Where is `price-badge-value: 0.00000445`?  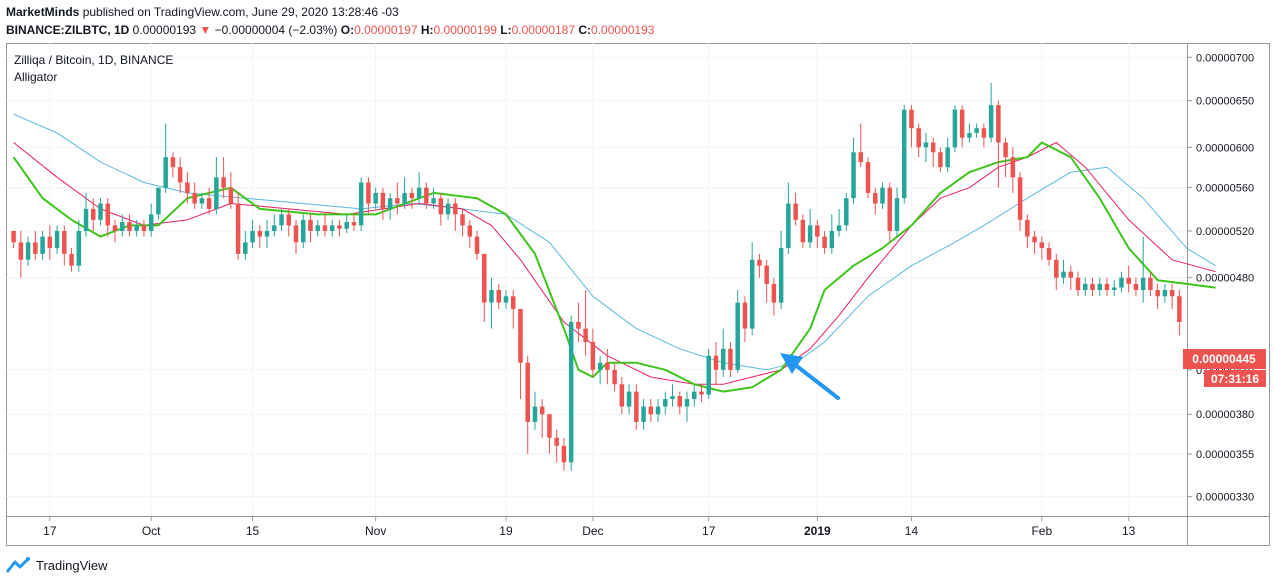 price-badge-value: 0.00000445 is located at coordinates (1224, 359).